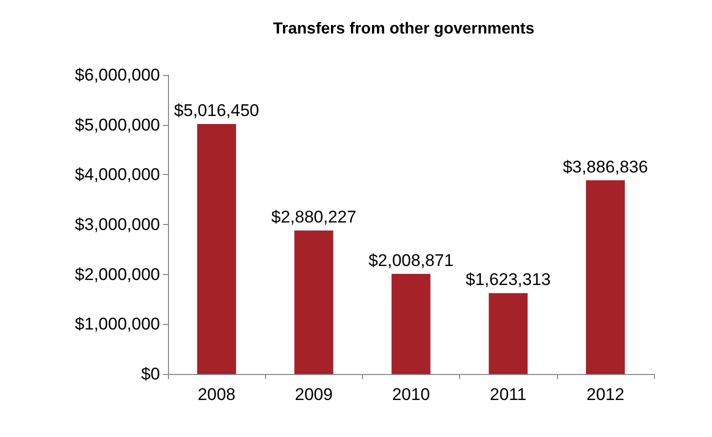 This screenshot has height=437, width=712. Describe the element at coordinates (217, 394) in the screenshot. I see `x-tick-label: 2008` at that location.